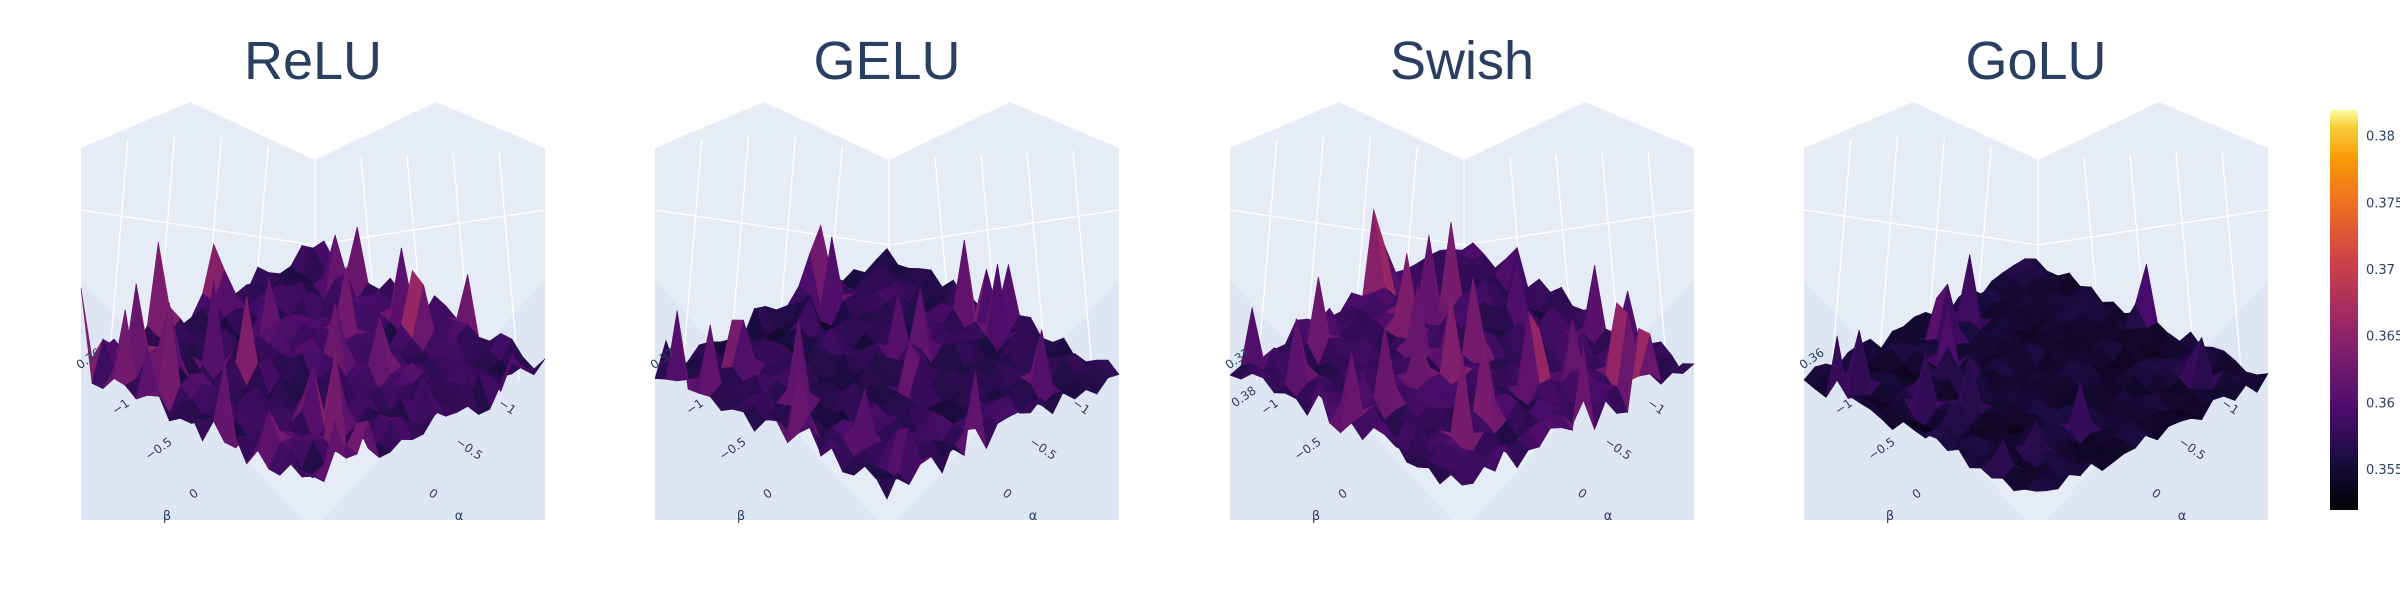  I want to click on surface-panel-relu: −1−0.50−1−0.50β α0.36, so click(310, 313).